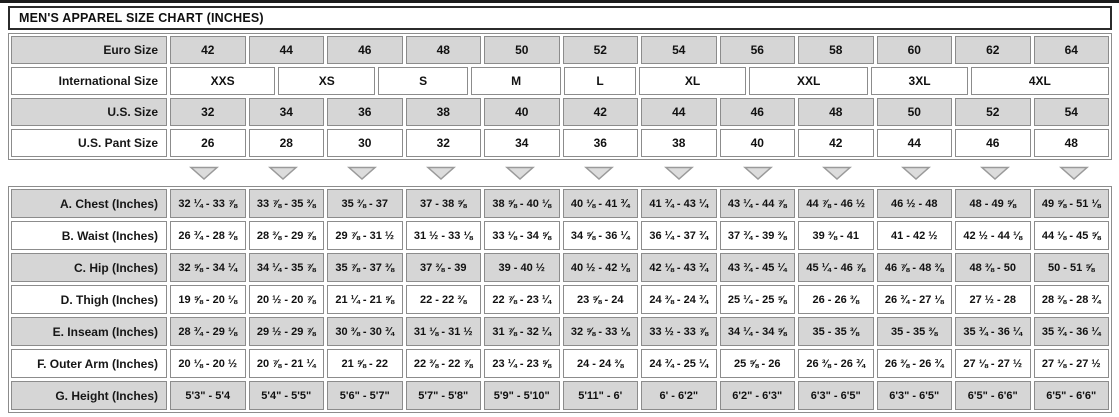 The height and width of the screenshot is (417, 1119). Describe the element at coordinates (836, 143) in the screenshot. I see `us-pant-size-cell: 42` at that location.